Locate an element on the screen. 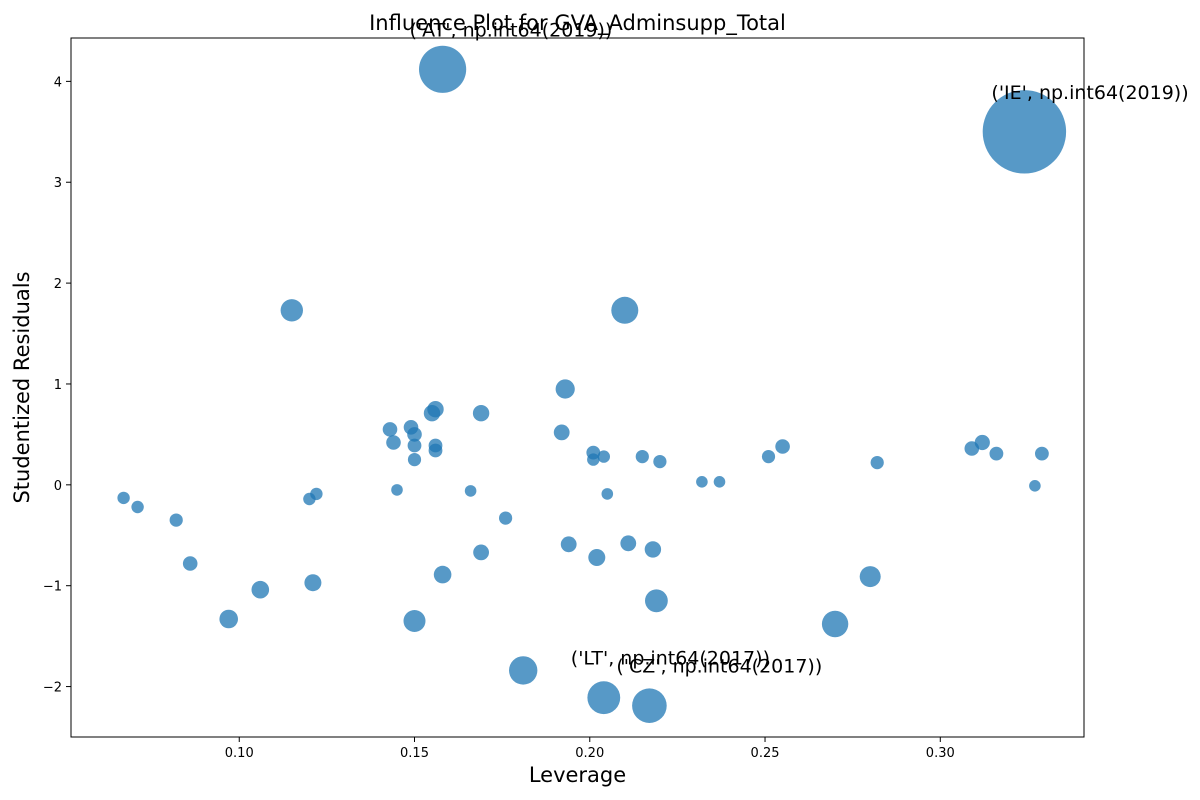  annotation-3: ('CZ', np.int64(2017)) is located at coordinates (719, 667).